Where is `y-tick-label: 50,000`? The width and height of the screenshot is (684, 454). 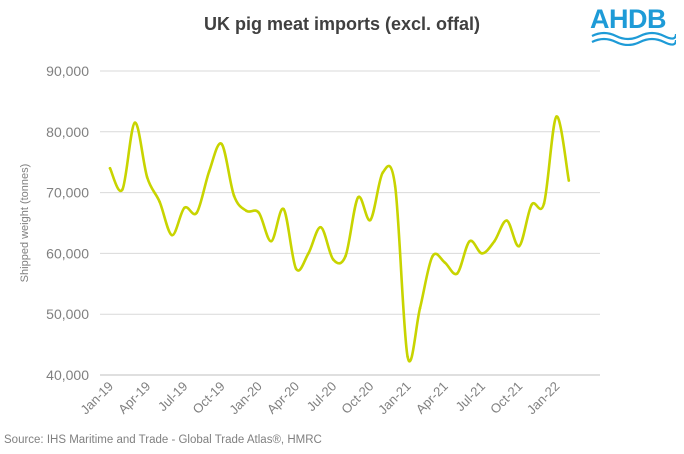 y-tick-label: 50,000 is located at coordinates (67, 314).